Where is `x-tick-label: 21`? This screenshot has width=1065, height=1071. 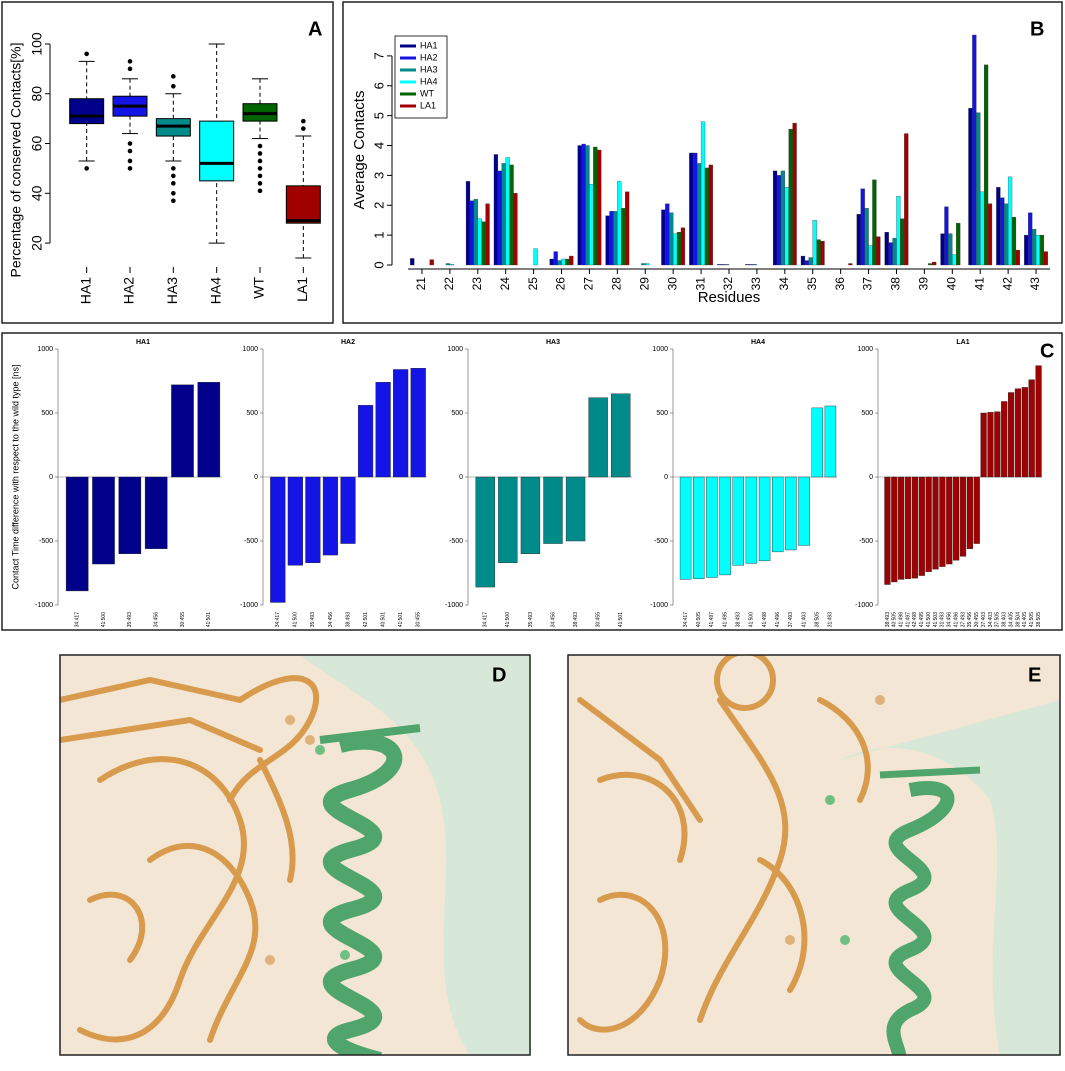 x-tick-label: 21 is located at coordinates (421, 284).